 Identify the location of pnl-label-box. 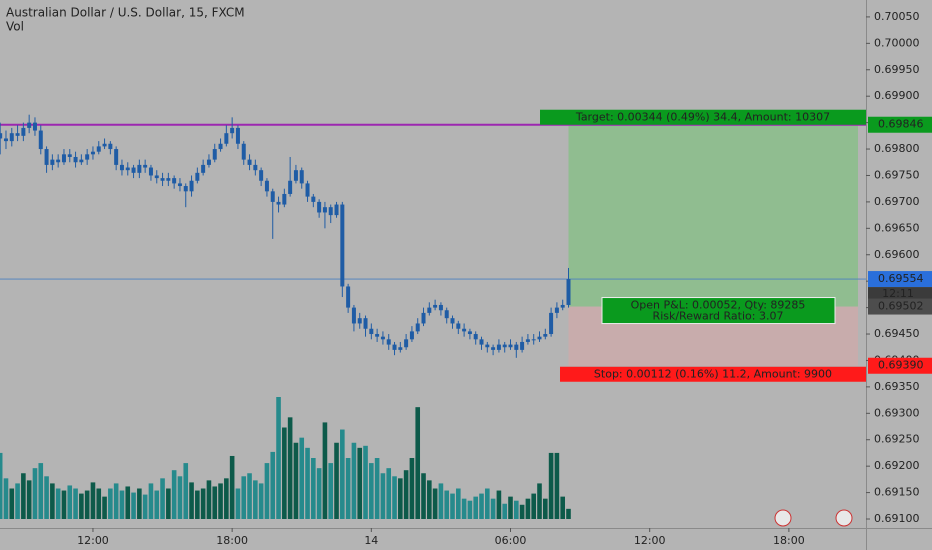
(718, 311).